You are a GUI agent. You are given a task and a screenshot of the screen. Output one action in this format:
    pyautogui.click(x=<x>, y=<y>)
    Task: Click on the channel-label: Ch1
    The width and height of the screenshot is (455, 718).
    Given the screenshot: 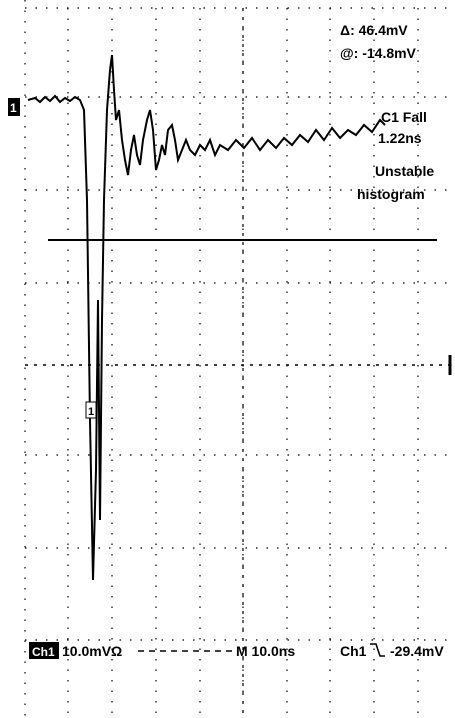 What is the action you would take?
    pyautogui.click(x=43, y=652)
    